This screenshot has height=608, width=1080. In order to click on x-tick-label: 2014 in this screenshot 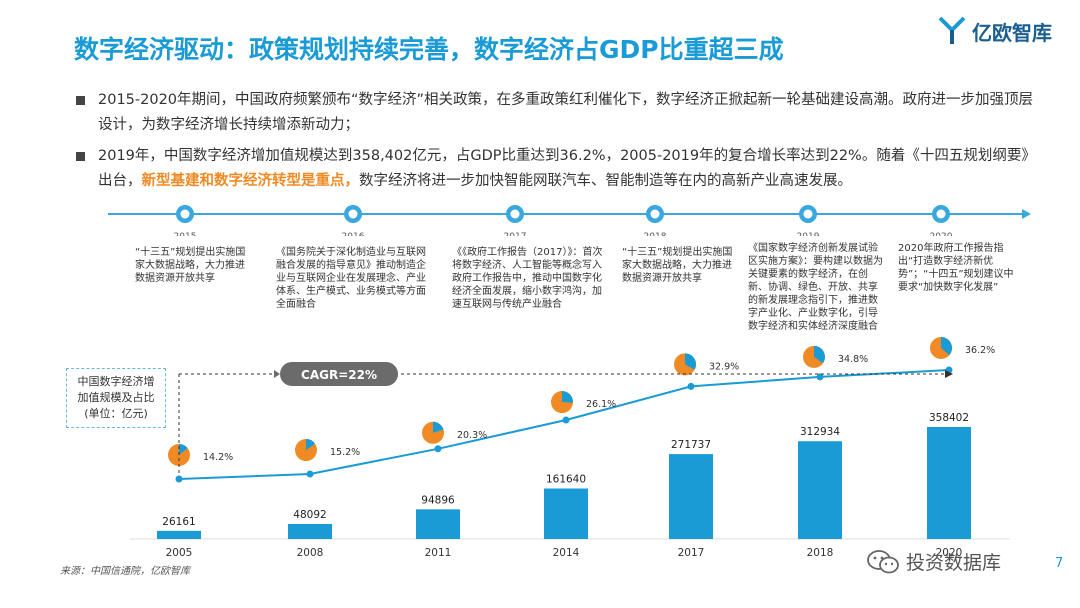, I will do `click(566, 553)`.